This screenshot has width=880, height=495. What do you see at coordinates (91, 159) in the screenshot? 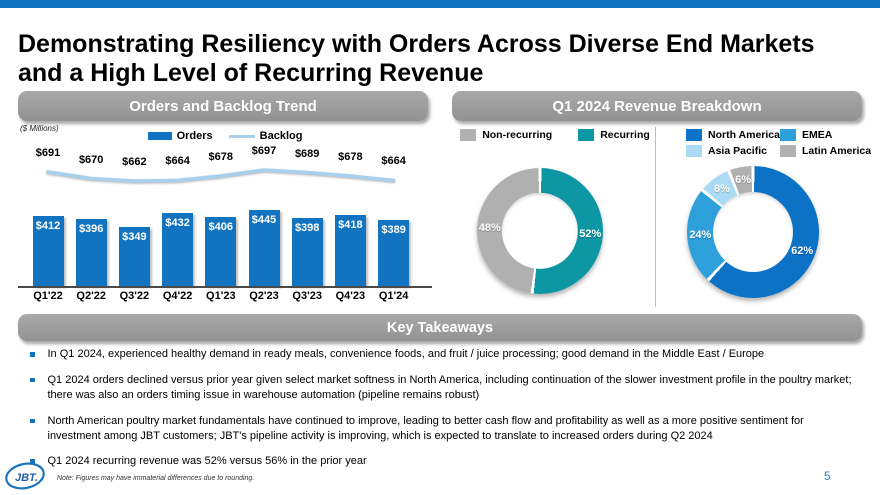
I see `backlog-value: $670` at bounding box center [91, 159].